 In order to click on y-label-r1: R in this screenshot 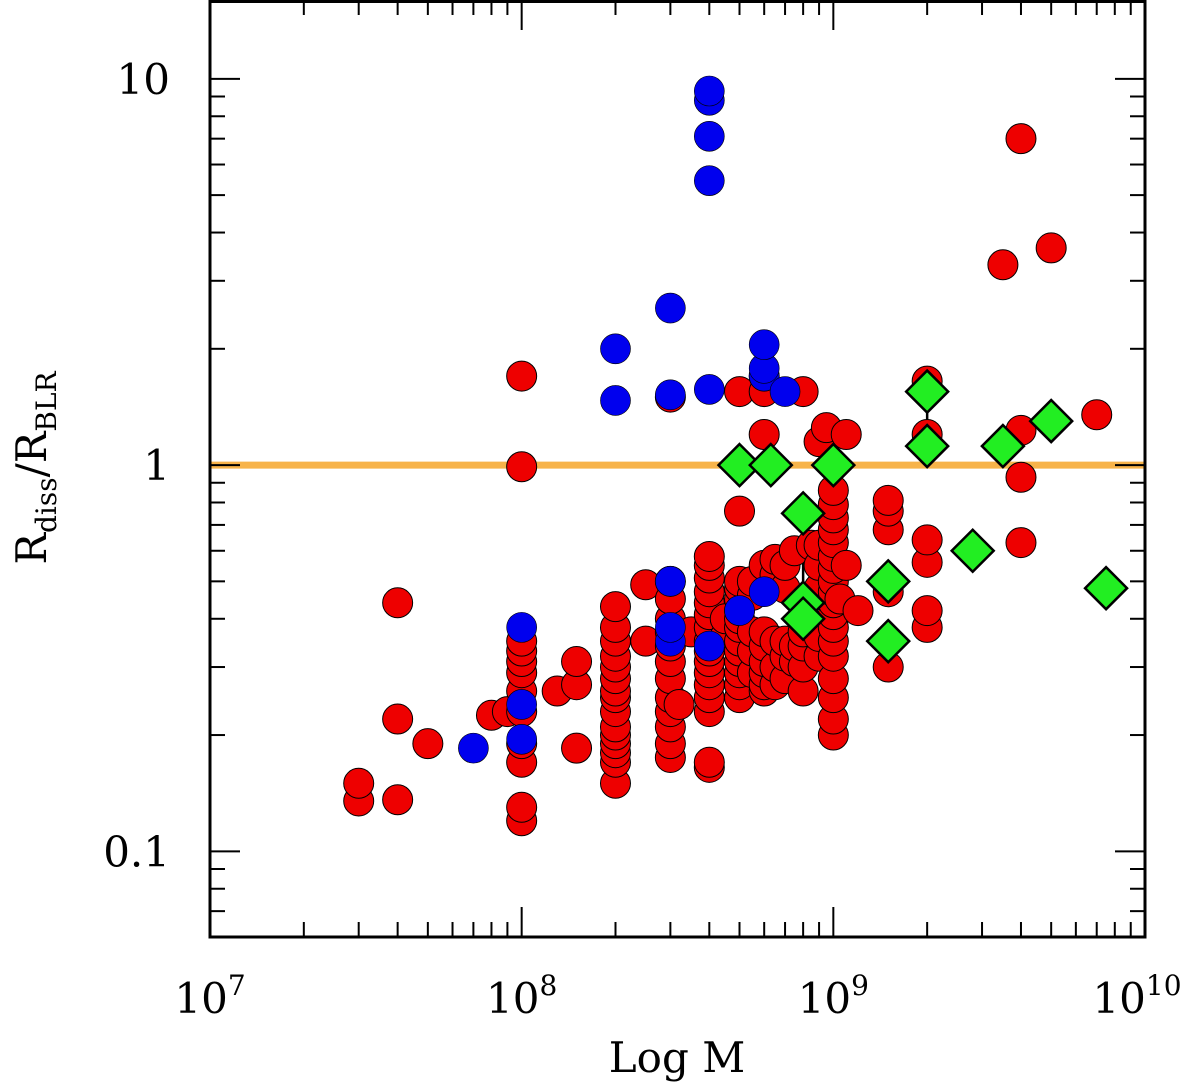, I will do `click(31, 548)`.